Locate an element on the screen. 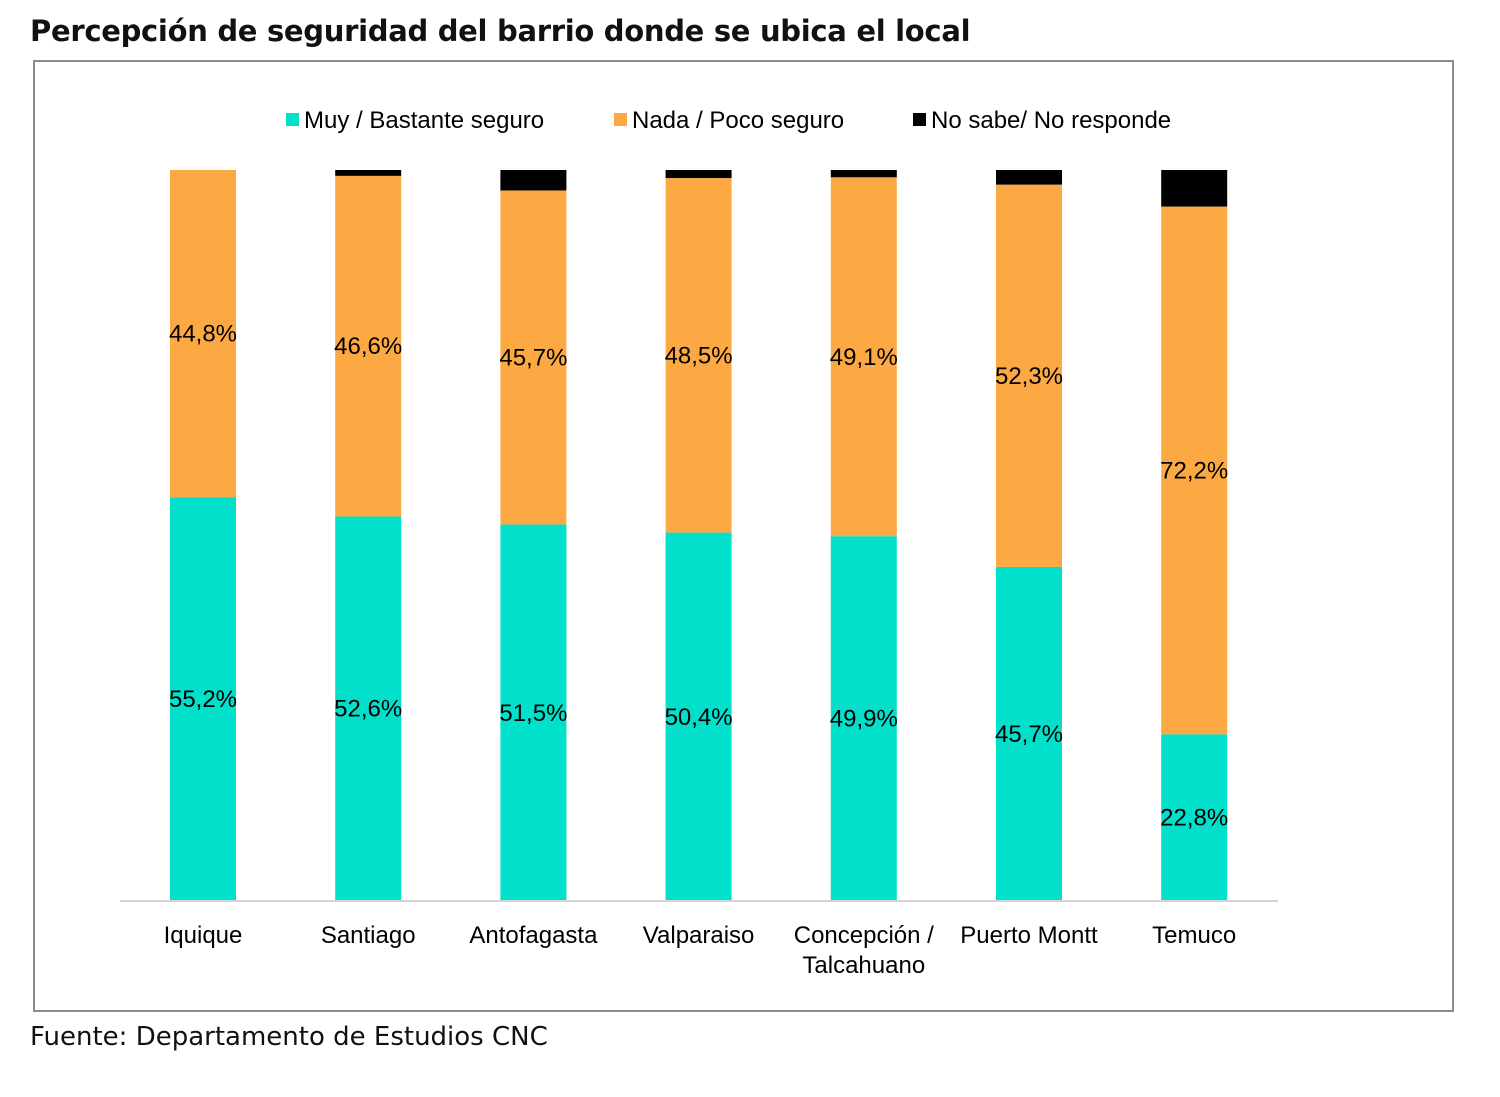 The width and height of the screenshot is (1500, 1097). data-label-nada-poco-seguro-puerto-montt: 52,3% is located at coordinates (1029, 376).